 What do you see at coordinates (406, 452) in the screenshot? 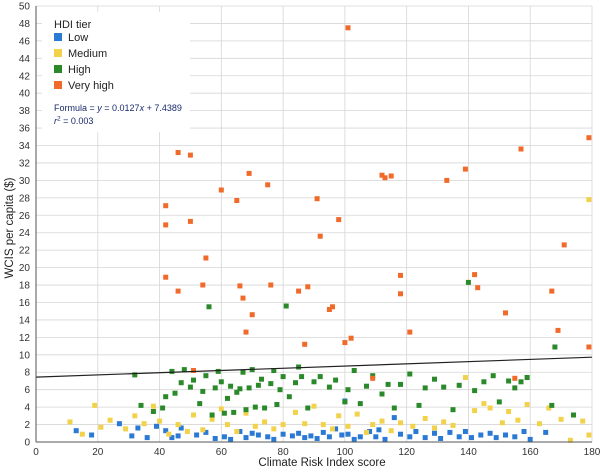
I see `x-tick-label: 120` at bounding box center [406, 452].